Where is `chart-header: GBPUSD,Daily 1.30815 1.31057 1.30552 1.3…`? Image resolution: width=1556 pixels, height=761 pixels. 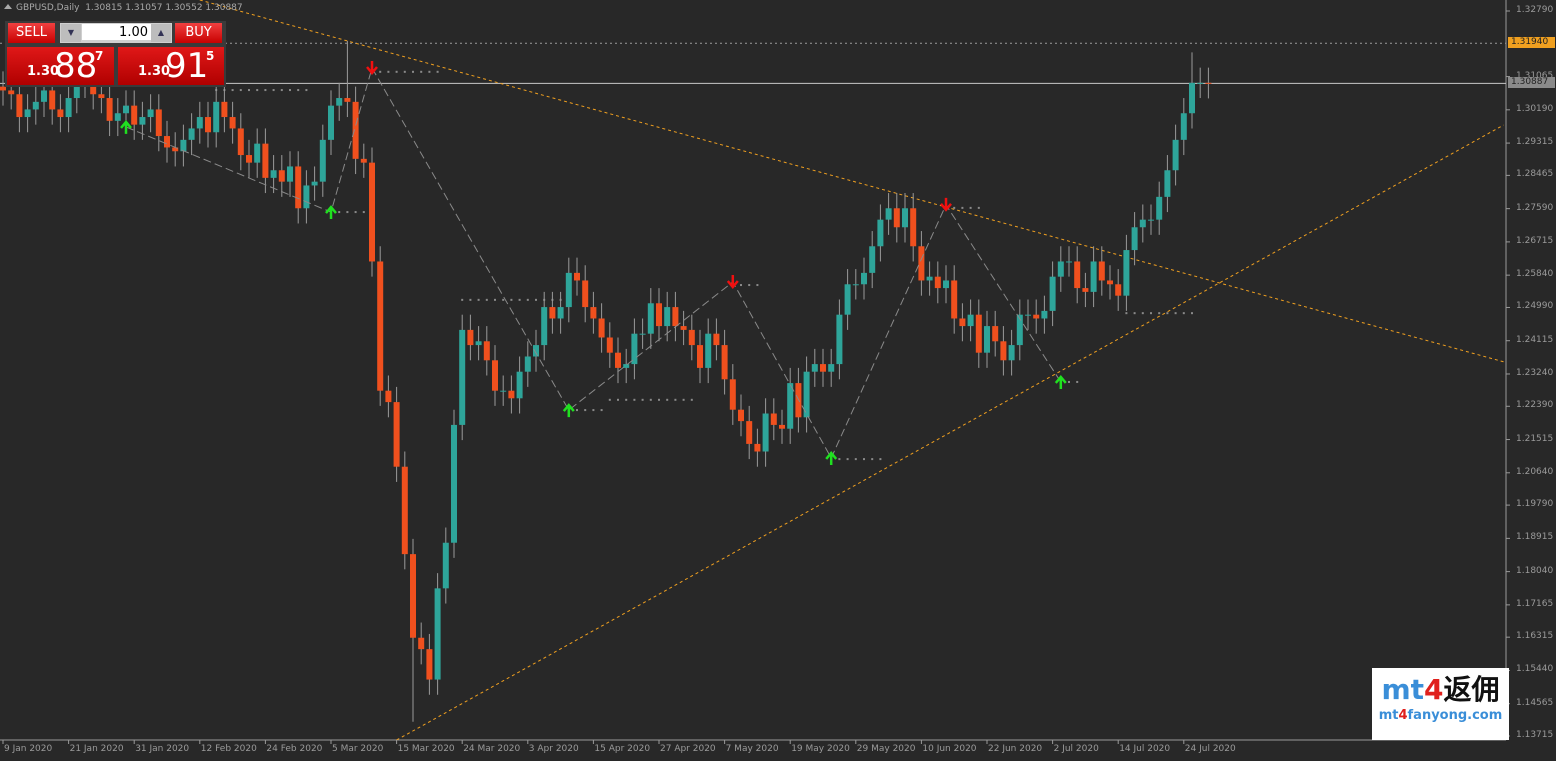
chart-header: GBPUSD,Daily 1.30815 1.31057 1.30552 1.3… is located at coordinates (123, 8).